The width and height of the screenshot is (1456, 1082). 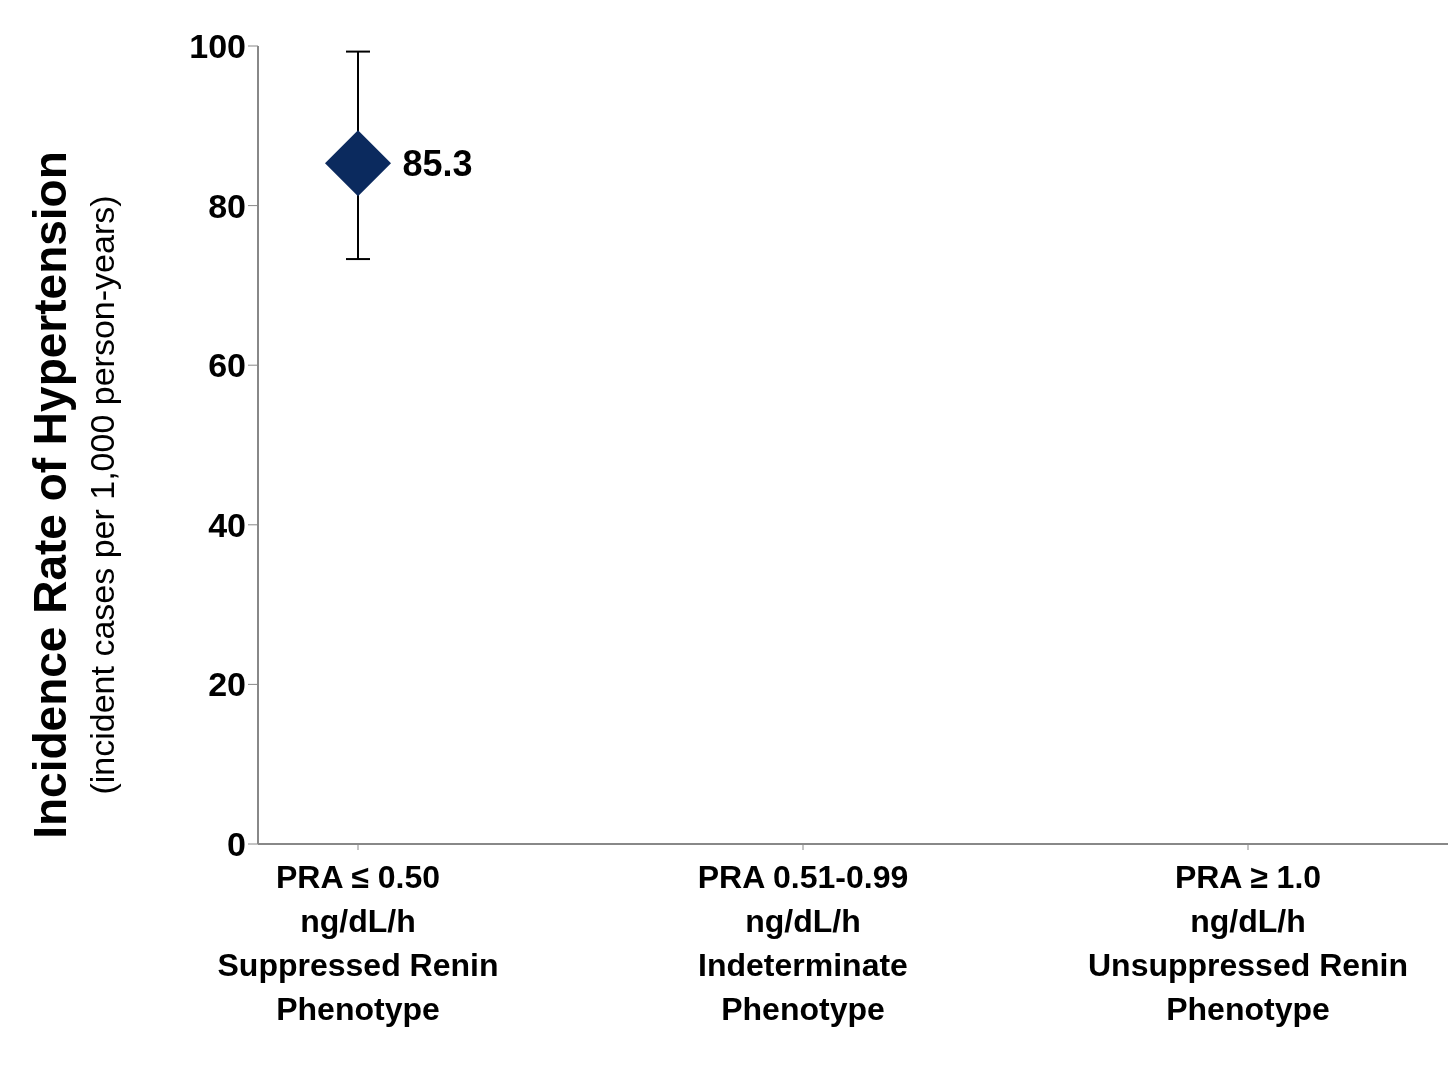 I want to click on y-tick-label: 100, so click(x=217, y=46).